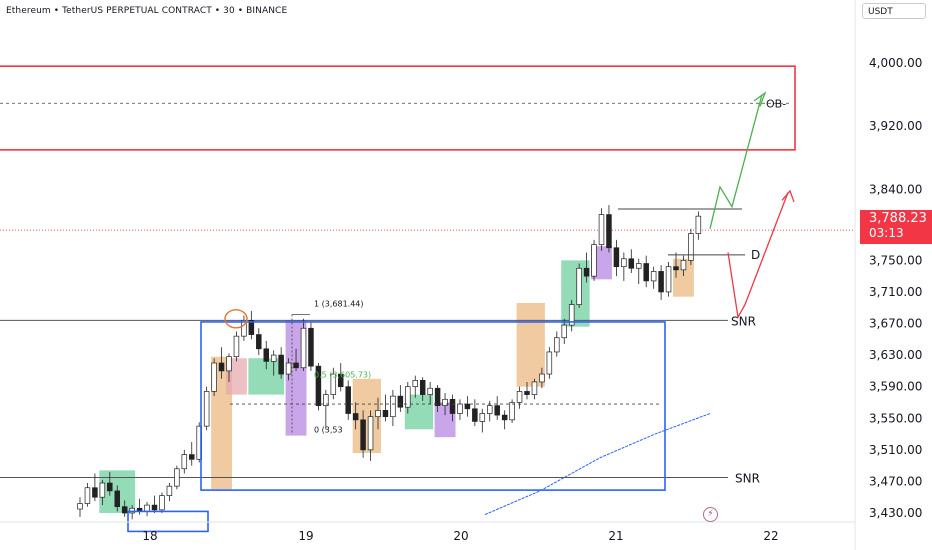  Describe the element at coordinates (168, 521) in the screenshot. I see `lower-range-box` at that location.